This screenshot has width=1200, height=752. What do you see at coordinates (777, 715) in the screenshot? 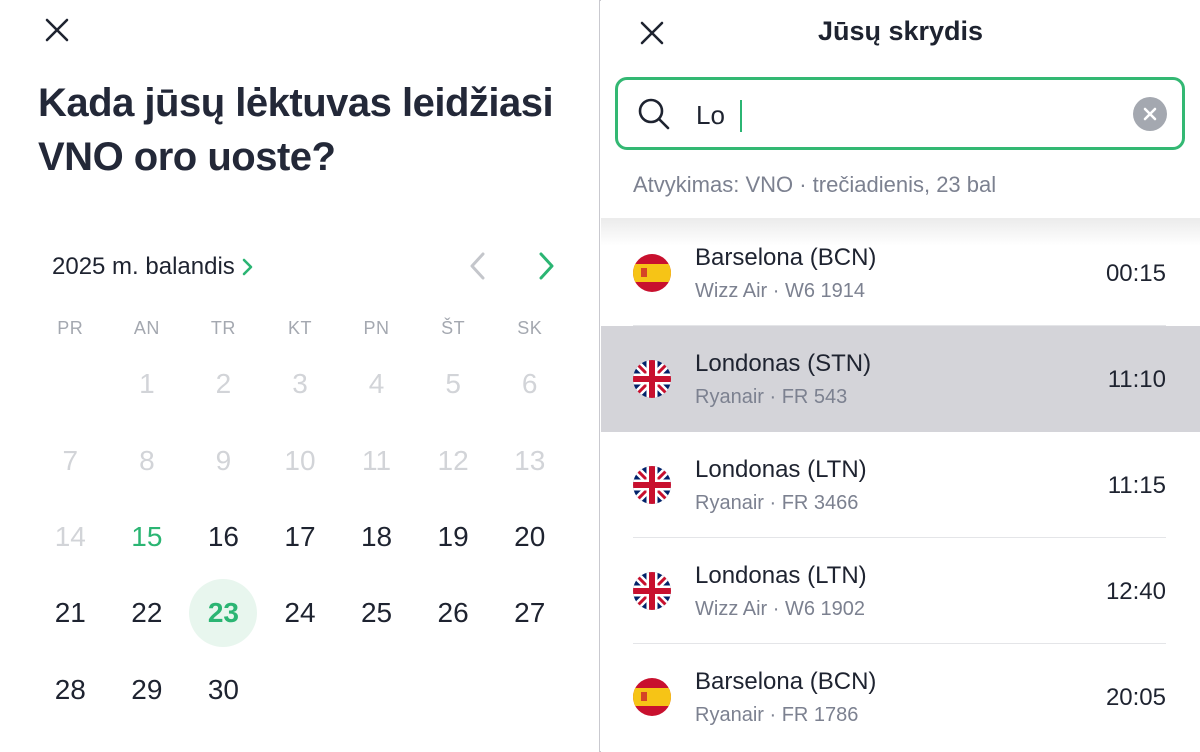
I see `flight-airline: Ryanair · FR 1786` at bounding box center [777, 715].